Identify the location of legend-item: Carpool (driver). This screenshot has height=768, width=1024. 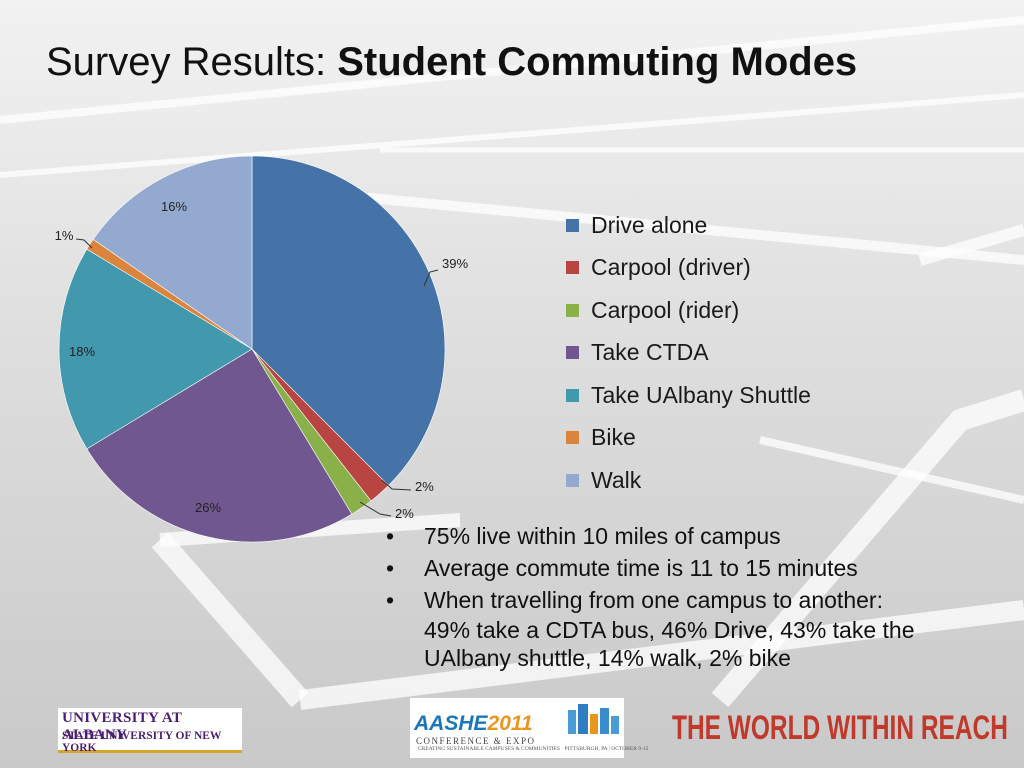
(688, 268).